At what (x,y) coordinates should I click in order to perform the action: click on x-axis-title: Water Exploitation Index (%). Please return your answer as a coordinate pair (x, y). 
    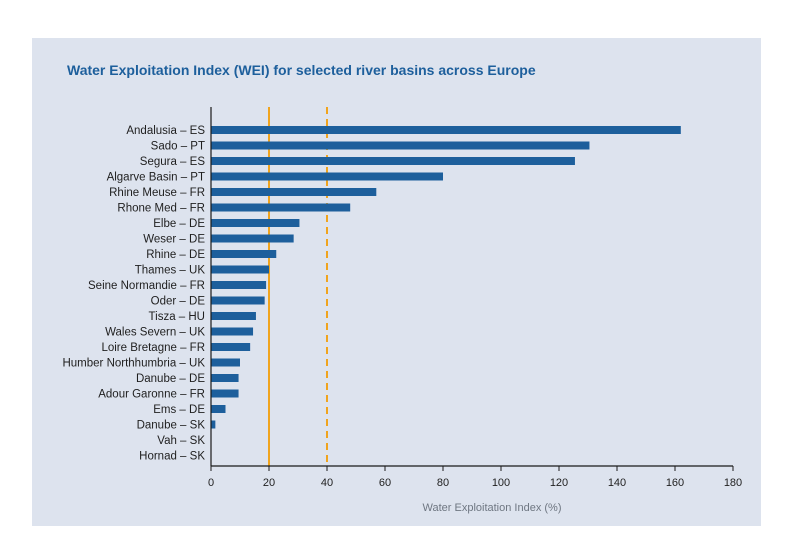
    Looking at the image, I should click on (492, 508).